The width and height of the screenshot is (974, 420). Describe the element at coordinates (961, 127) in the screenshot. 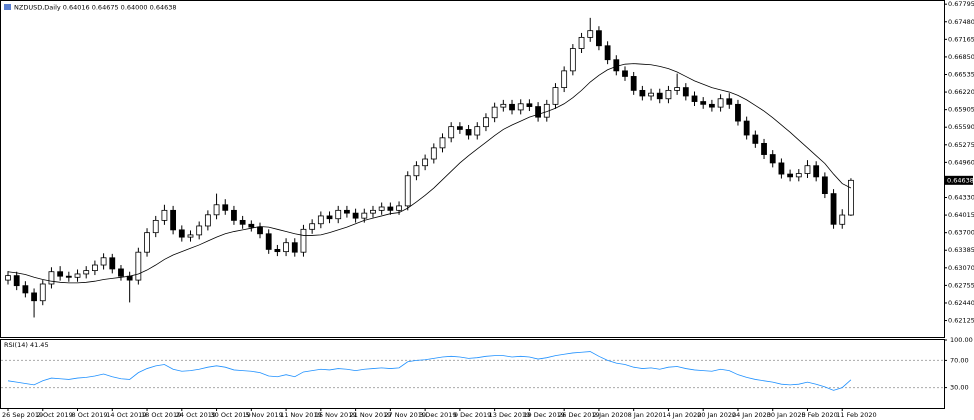

I see `y-tick-label: 0.65590` at that location.